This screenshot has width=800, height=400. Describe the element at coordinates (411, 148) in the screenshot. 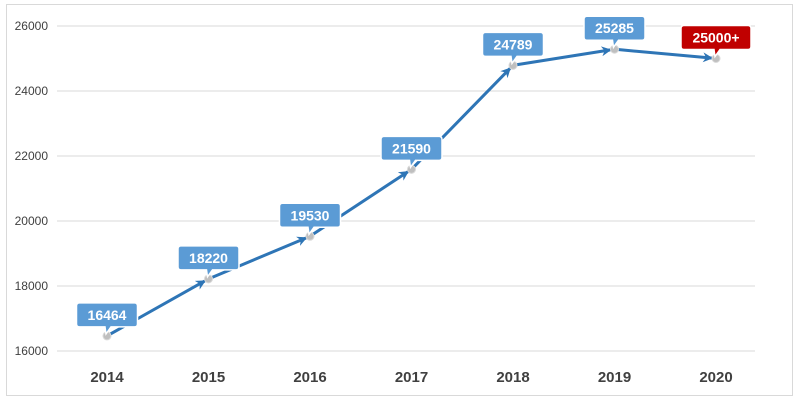

I see `data-label: 21590` at that location.